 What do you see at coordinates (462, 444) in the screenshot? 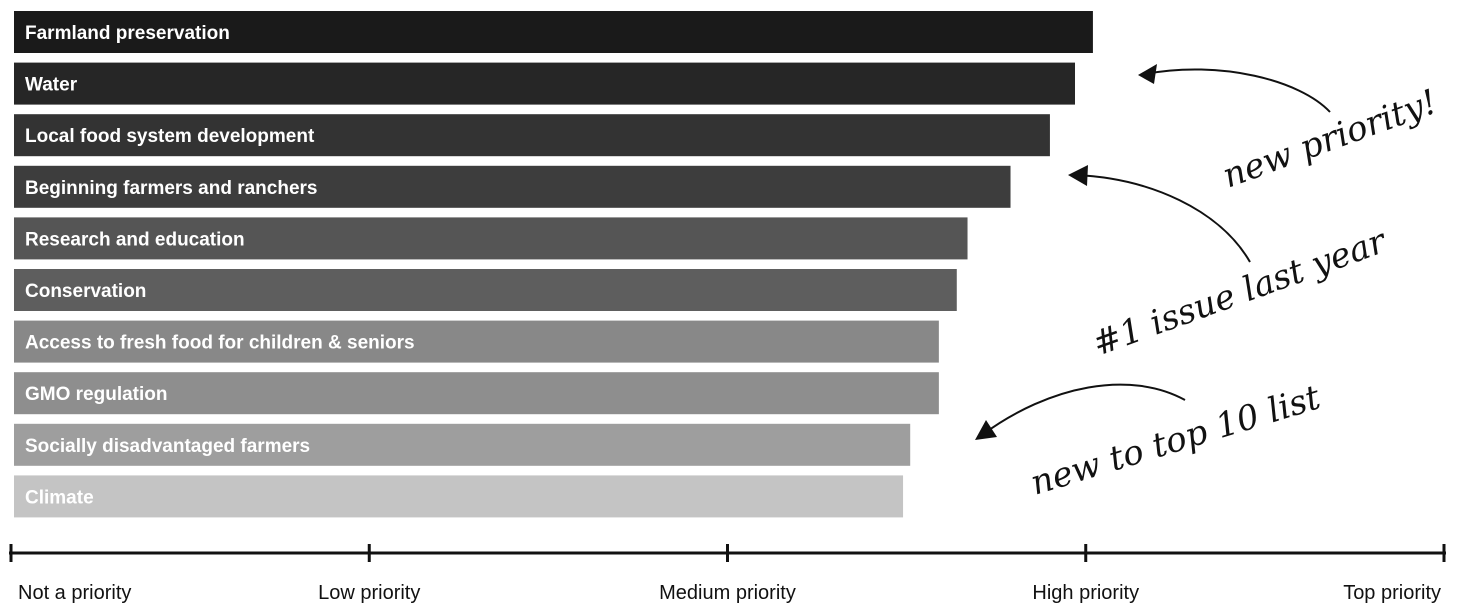
I see `bar-socially-disadvantaged-farmers` at bounding box center [462, 444].